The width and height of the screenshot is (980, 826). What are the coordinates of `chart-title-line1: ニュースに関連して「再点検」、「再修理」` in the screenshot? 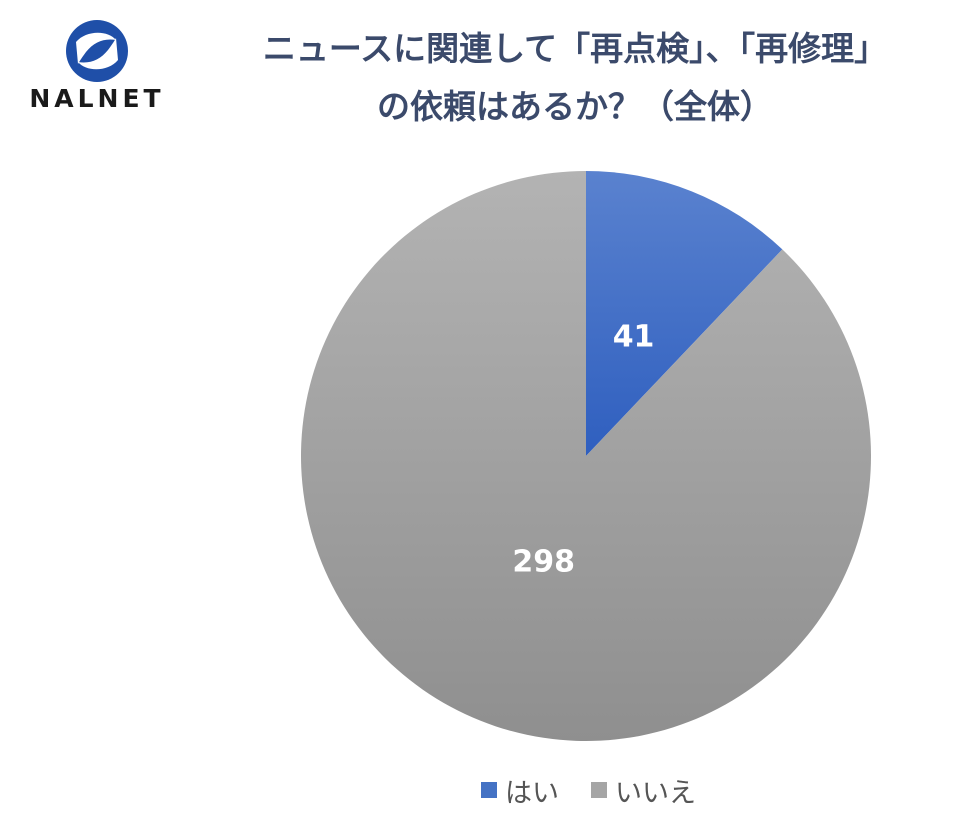 It's located at (575, 48).